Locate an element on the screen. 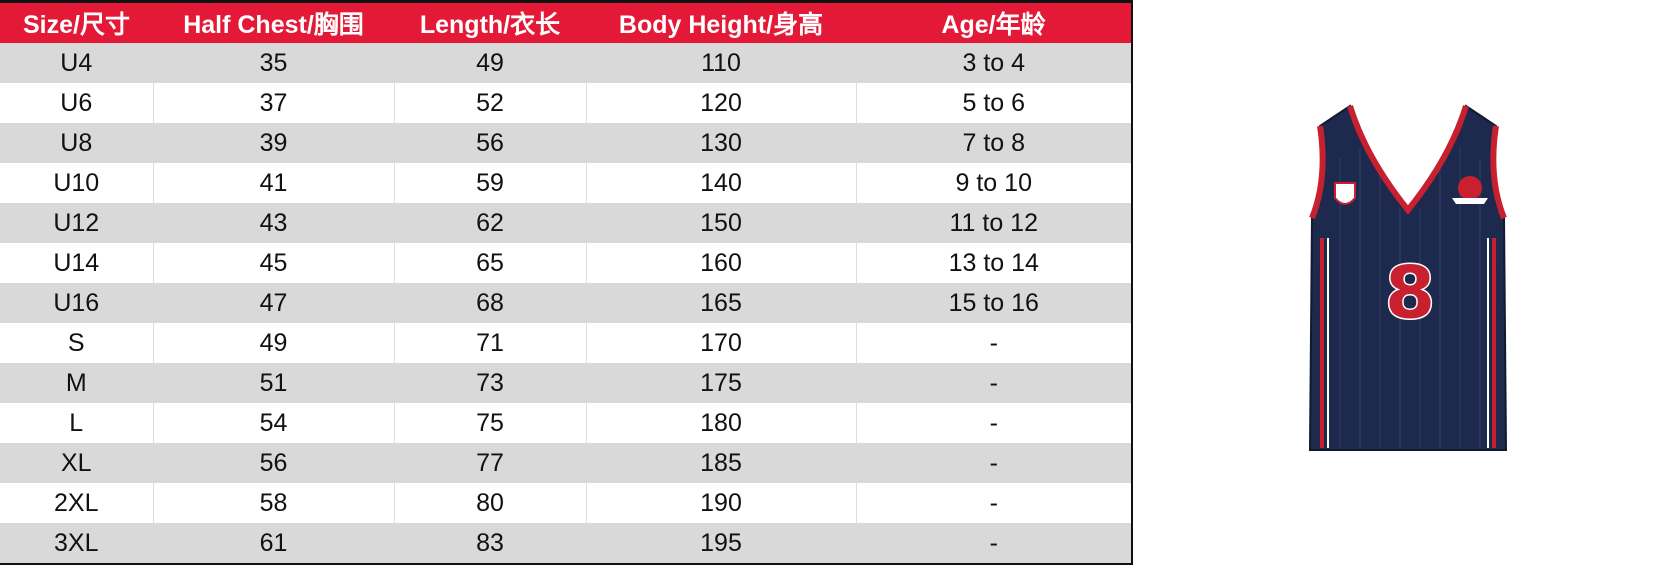  table-row: U4 35 49 110 3 to 4 is located at coordinates (566, 63).